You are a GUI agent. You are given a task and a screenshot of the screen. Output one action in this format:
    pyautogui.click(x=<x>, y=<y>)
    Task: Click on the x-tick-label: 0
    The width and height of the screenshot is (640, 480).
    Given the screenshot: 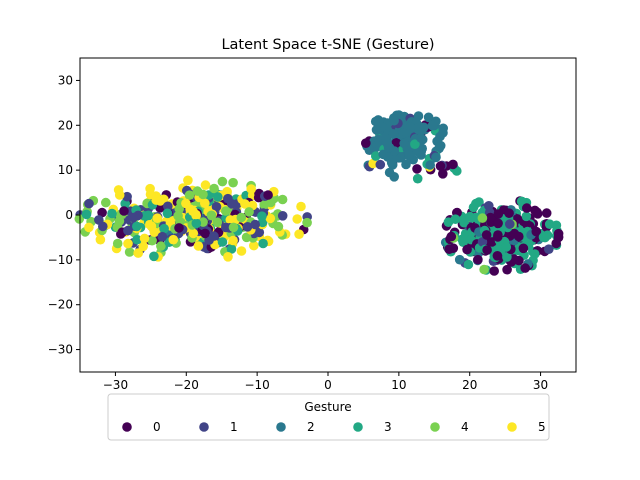 What is the action you would take?
    pyautogui.click(x=328, y=385)
    